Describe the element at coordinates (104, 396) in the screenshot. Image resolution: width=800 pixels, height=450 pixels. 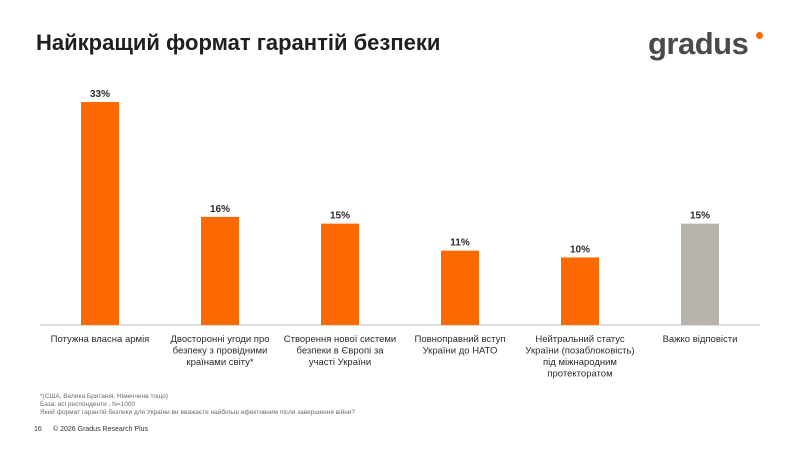
I see `footnote-note: *(США, Велика Британія, Німеччина тощо)` at that location.